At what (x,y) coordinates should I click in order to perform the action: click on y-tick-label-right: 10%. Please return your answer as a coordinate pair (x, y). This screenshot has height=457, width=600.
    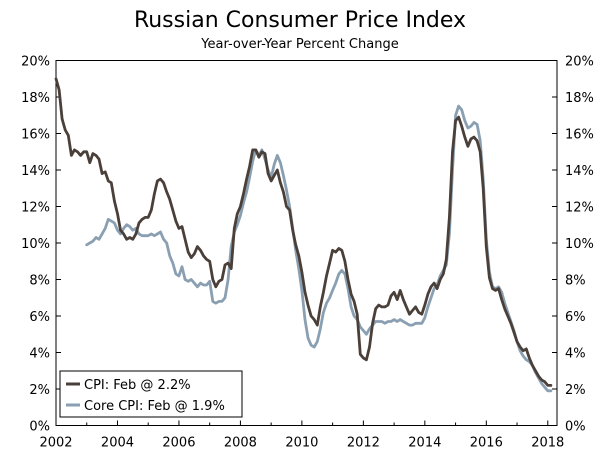
    Looking at the image, I should click on (579, 244).